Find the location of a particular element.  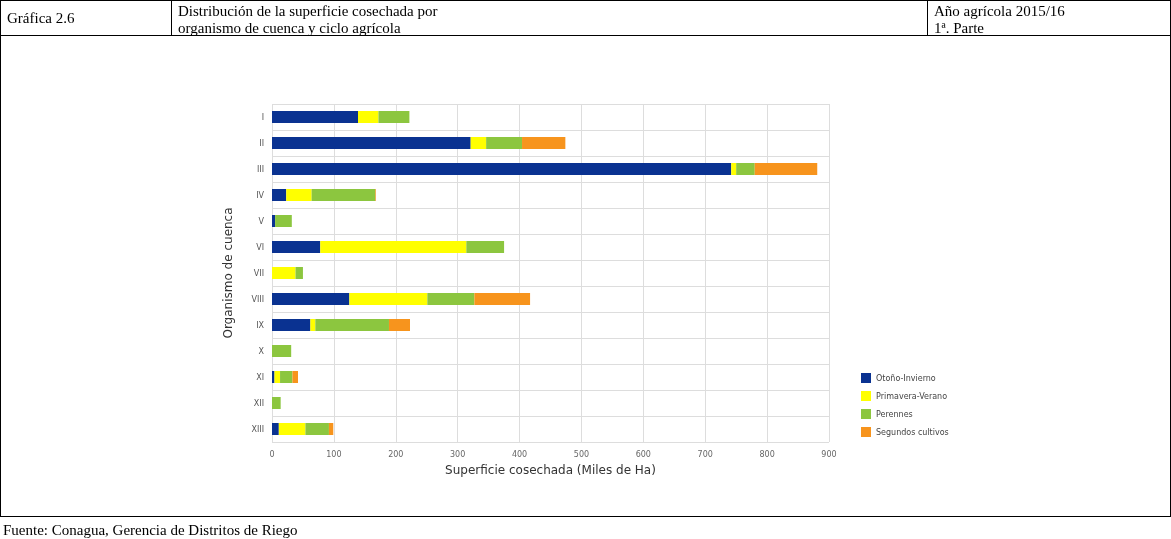

y-tick-label: IX is located at coordinates (260, 325).